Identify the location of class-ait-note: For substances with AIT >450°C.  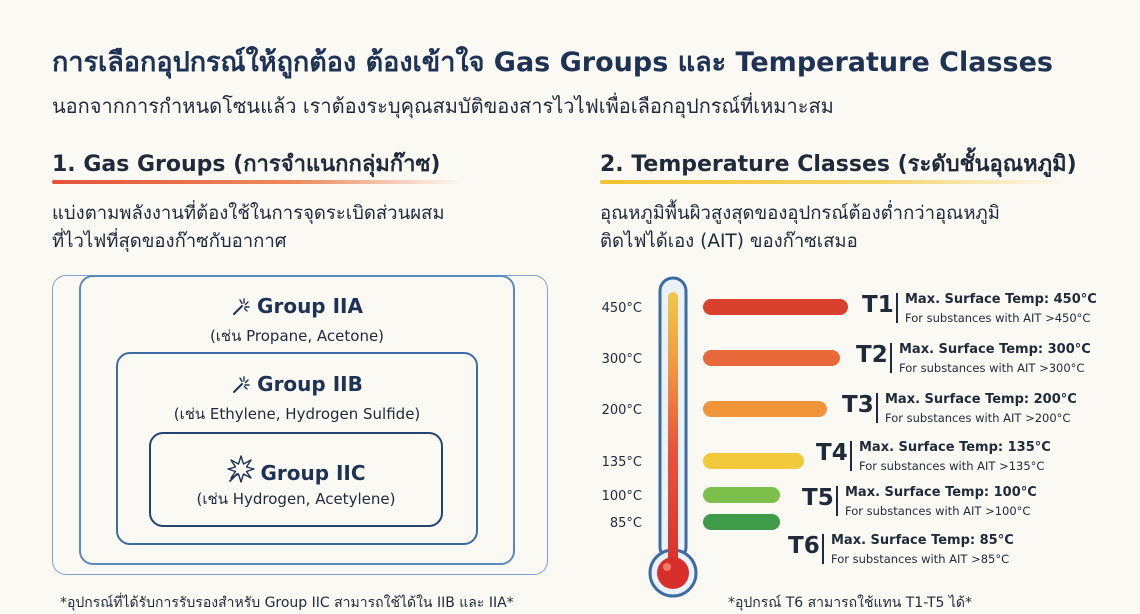
(998, 318).